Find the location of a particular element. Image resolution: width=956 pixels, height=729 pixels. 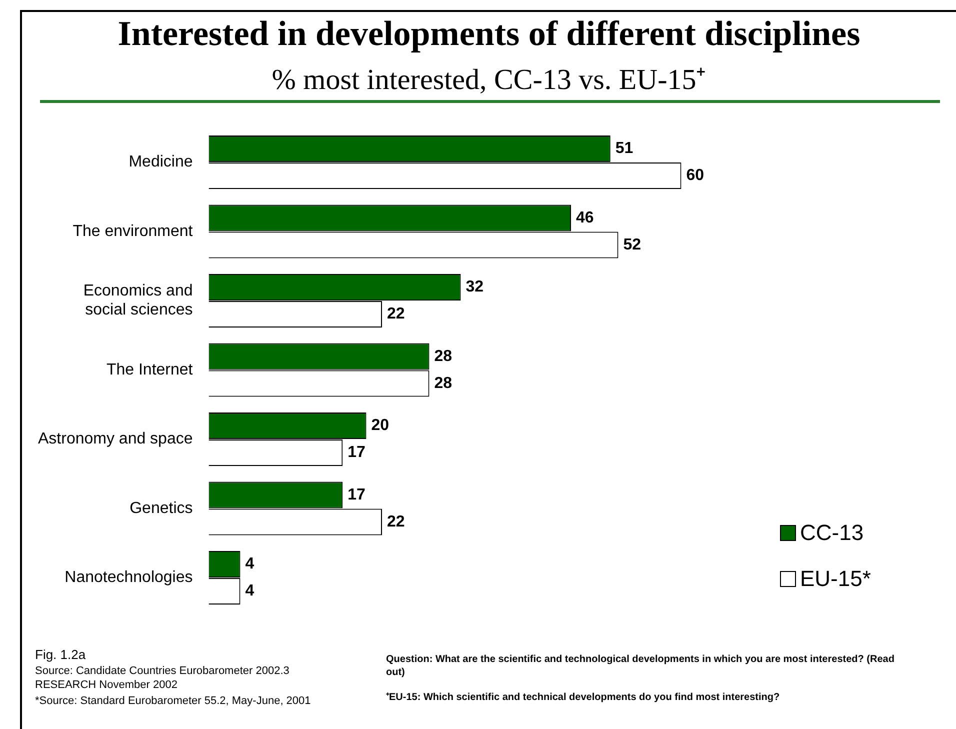

data-label: 60 is located at coordinates (695, 175).